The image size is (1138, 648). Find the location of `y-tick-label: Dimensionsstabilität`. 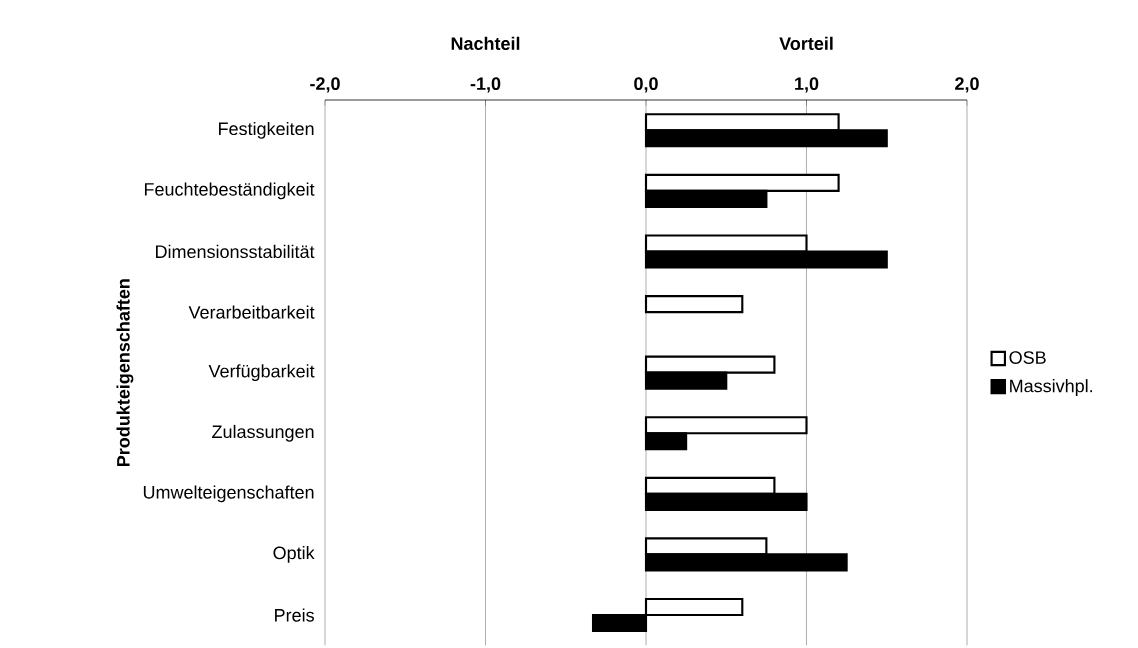

y-tick-label: Dimensionsstabilität is located at coordinates (235, 251).